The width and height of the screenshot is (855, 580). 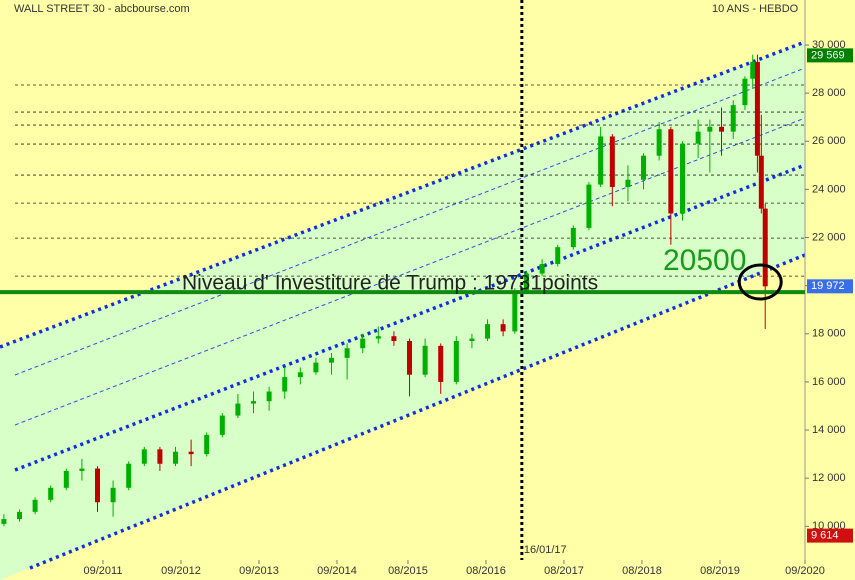 What do you see at coordinates (720, 571) in the screenshot?
I see `x-tick-label: 08/2019` at bounding box center [720, 571].